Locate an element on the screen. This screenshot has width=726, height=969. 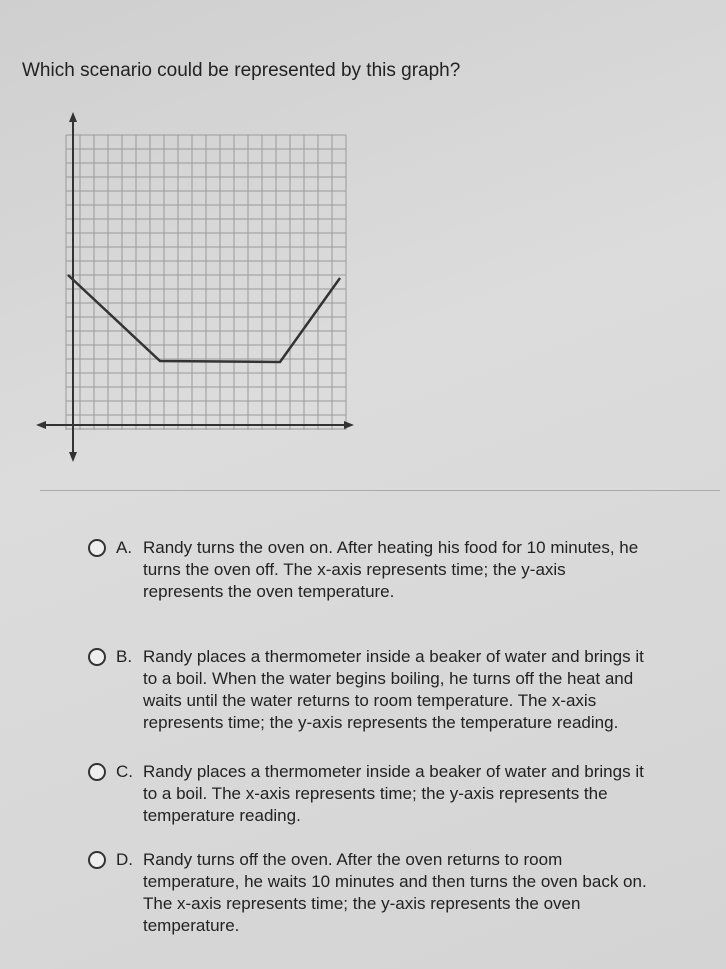
grid is located at coordinates (206, 282).